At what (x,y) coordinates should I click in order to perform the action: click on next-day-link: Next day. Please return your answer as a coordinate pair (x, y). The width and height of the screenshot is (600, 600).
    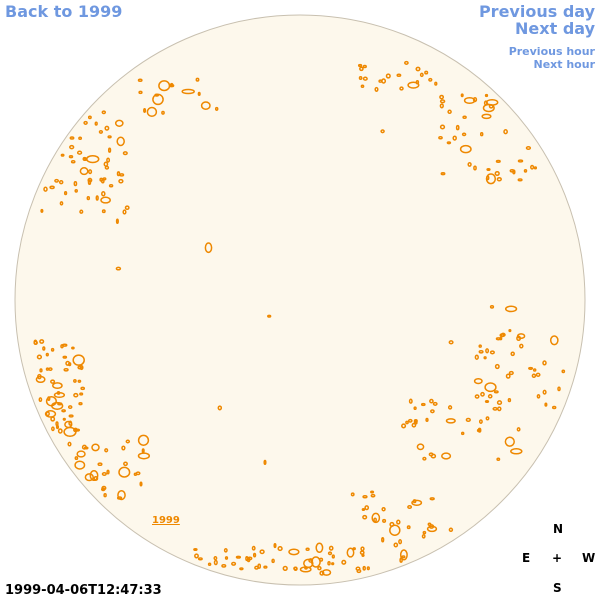
    Looking at the image, I should click on (555, 28).